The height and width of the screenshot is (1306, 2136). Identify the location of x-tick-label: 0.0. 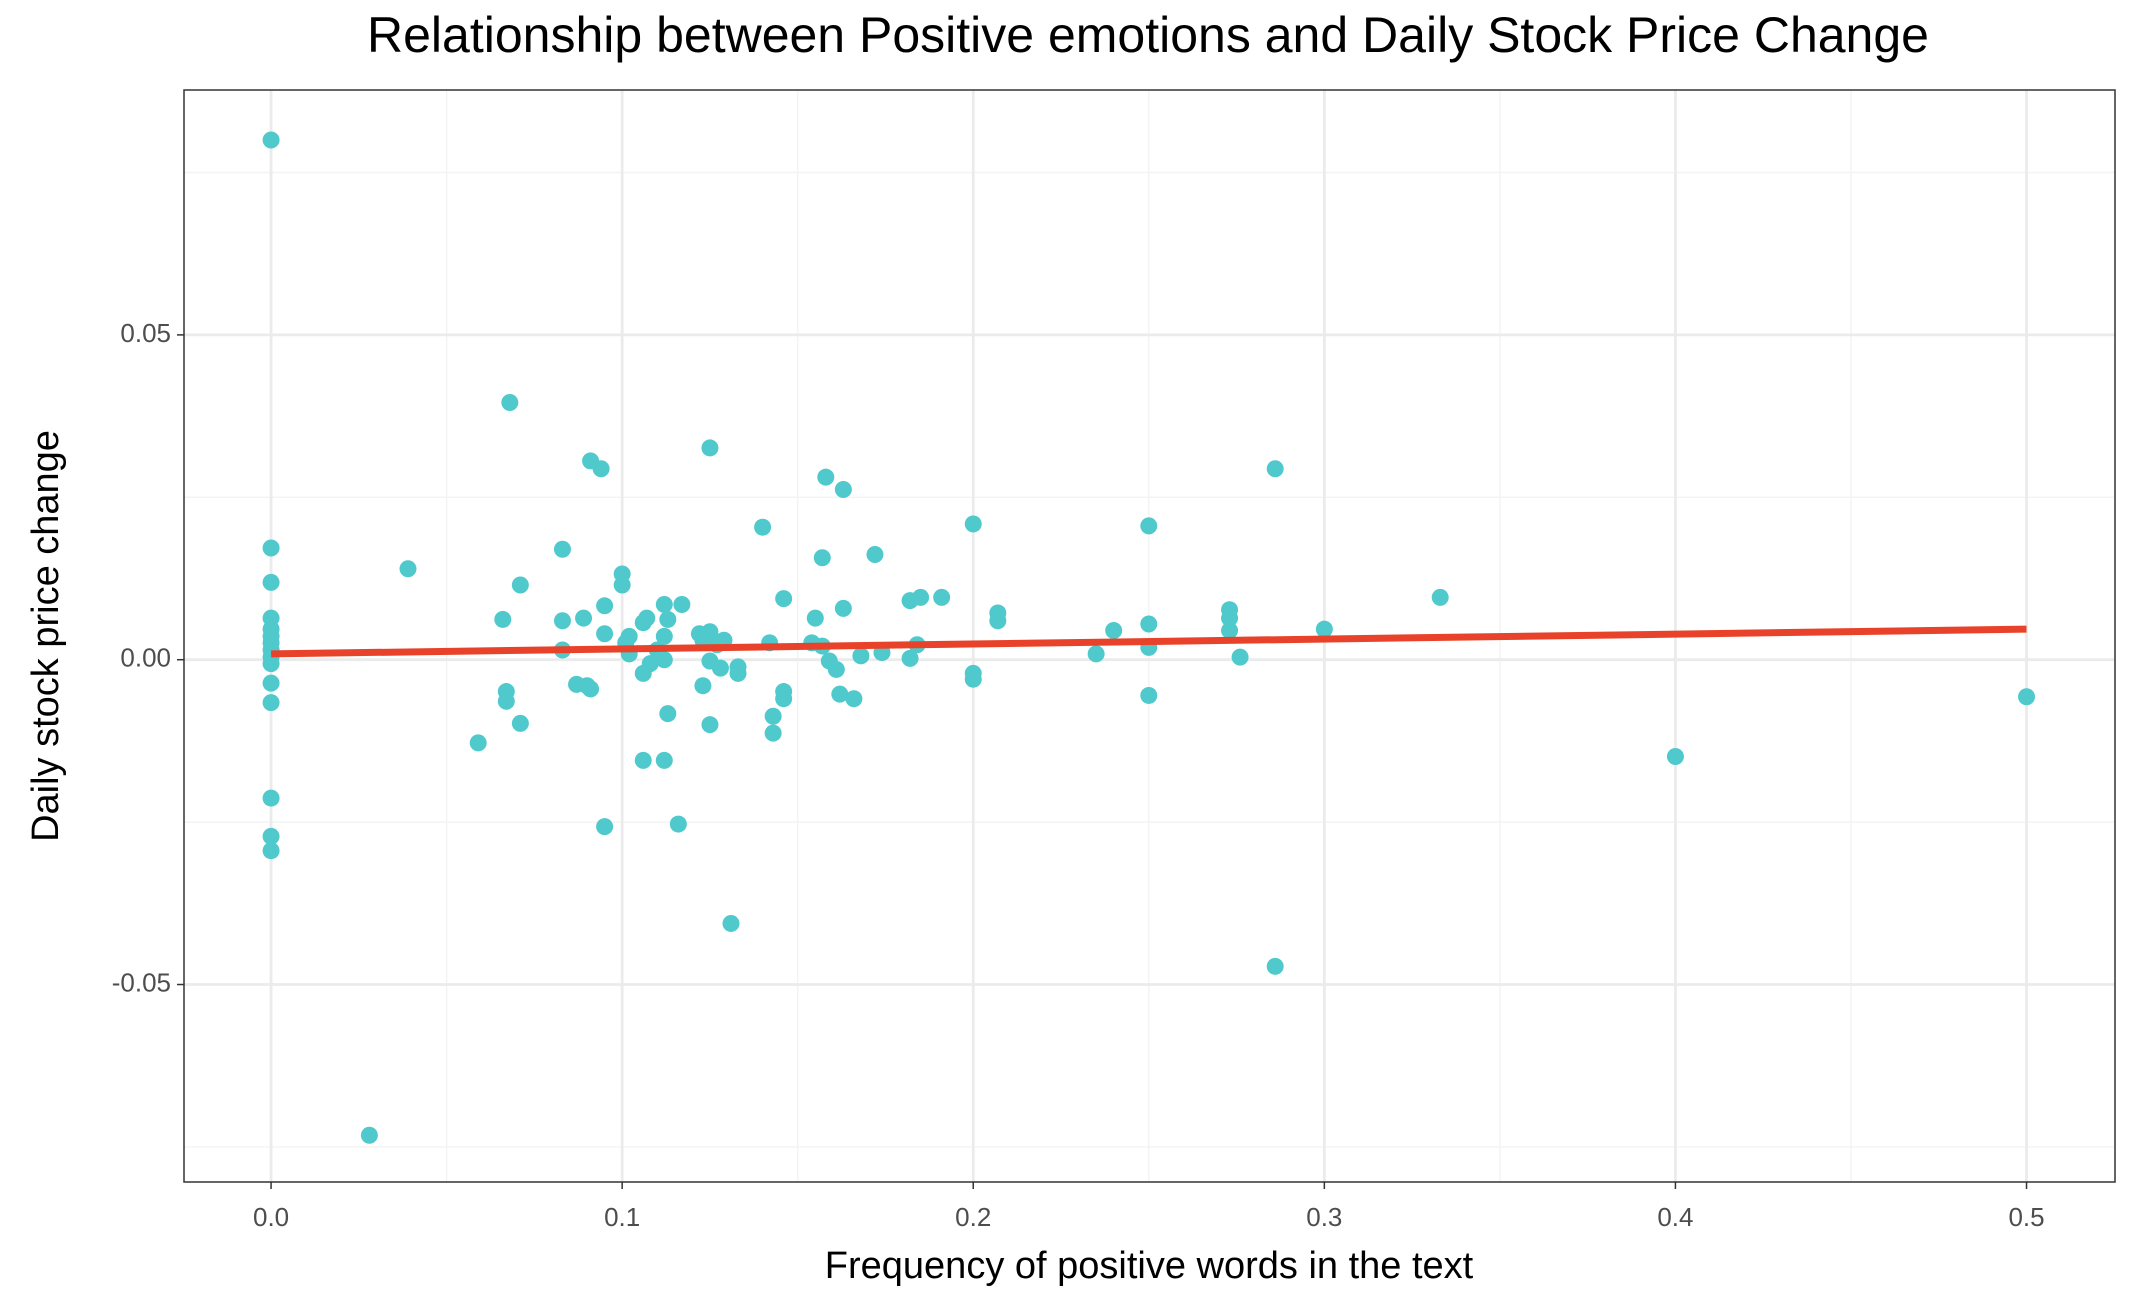
(271, 1217).